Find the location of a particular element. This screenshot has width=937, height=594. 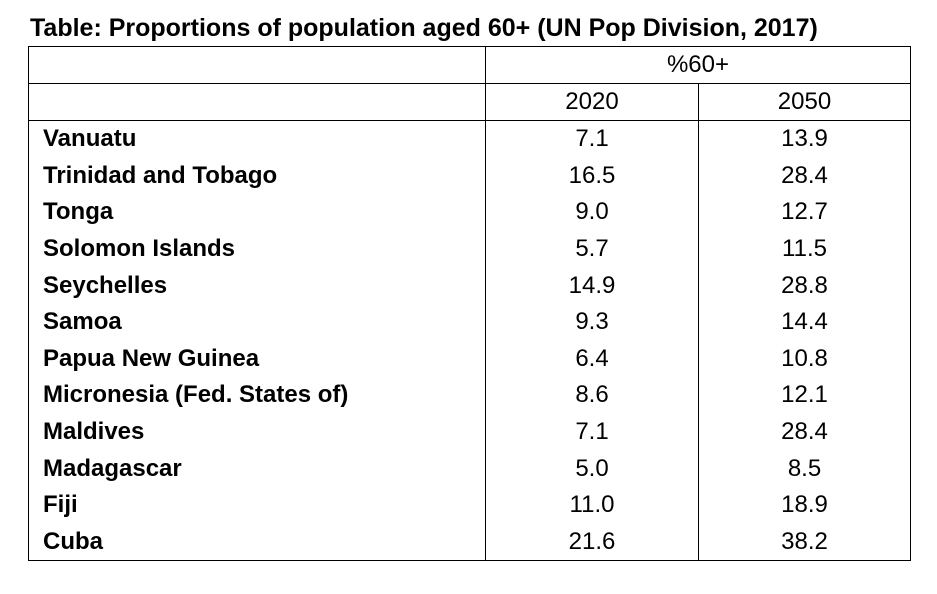

value-2050-cell: 12.1 is located at coordinates (804, 395).